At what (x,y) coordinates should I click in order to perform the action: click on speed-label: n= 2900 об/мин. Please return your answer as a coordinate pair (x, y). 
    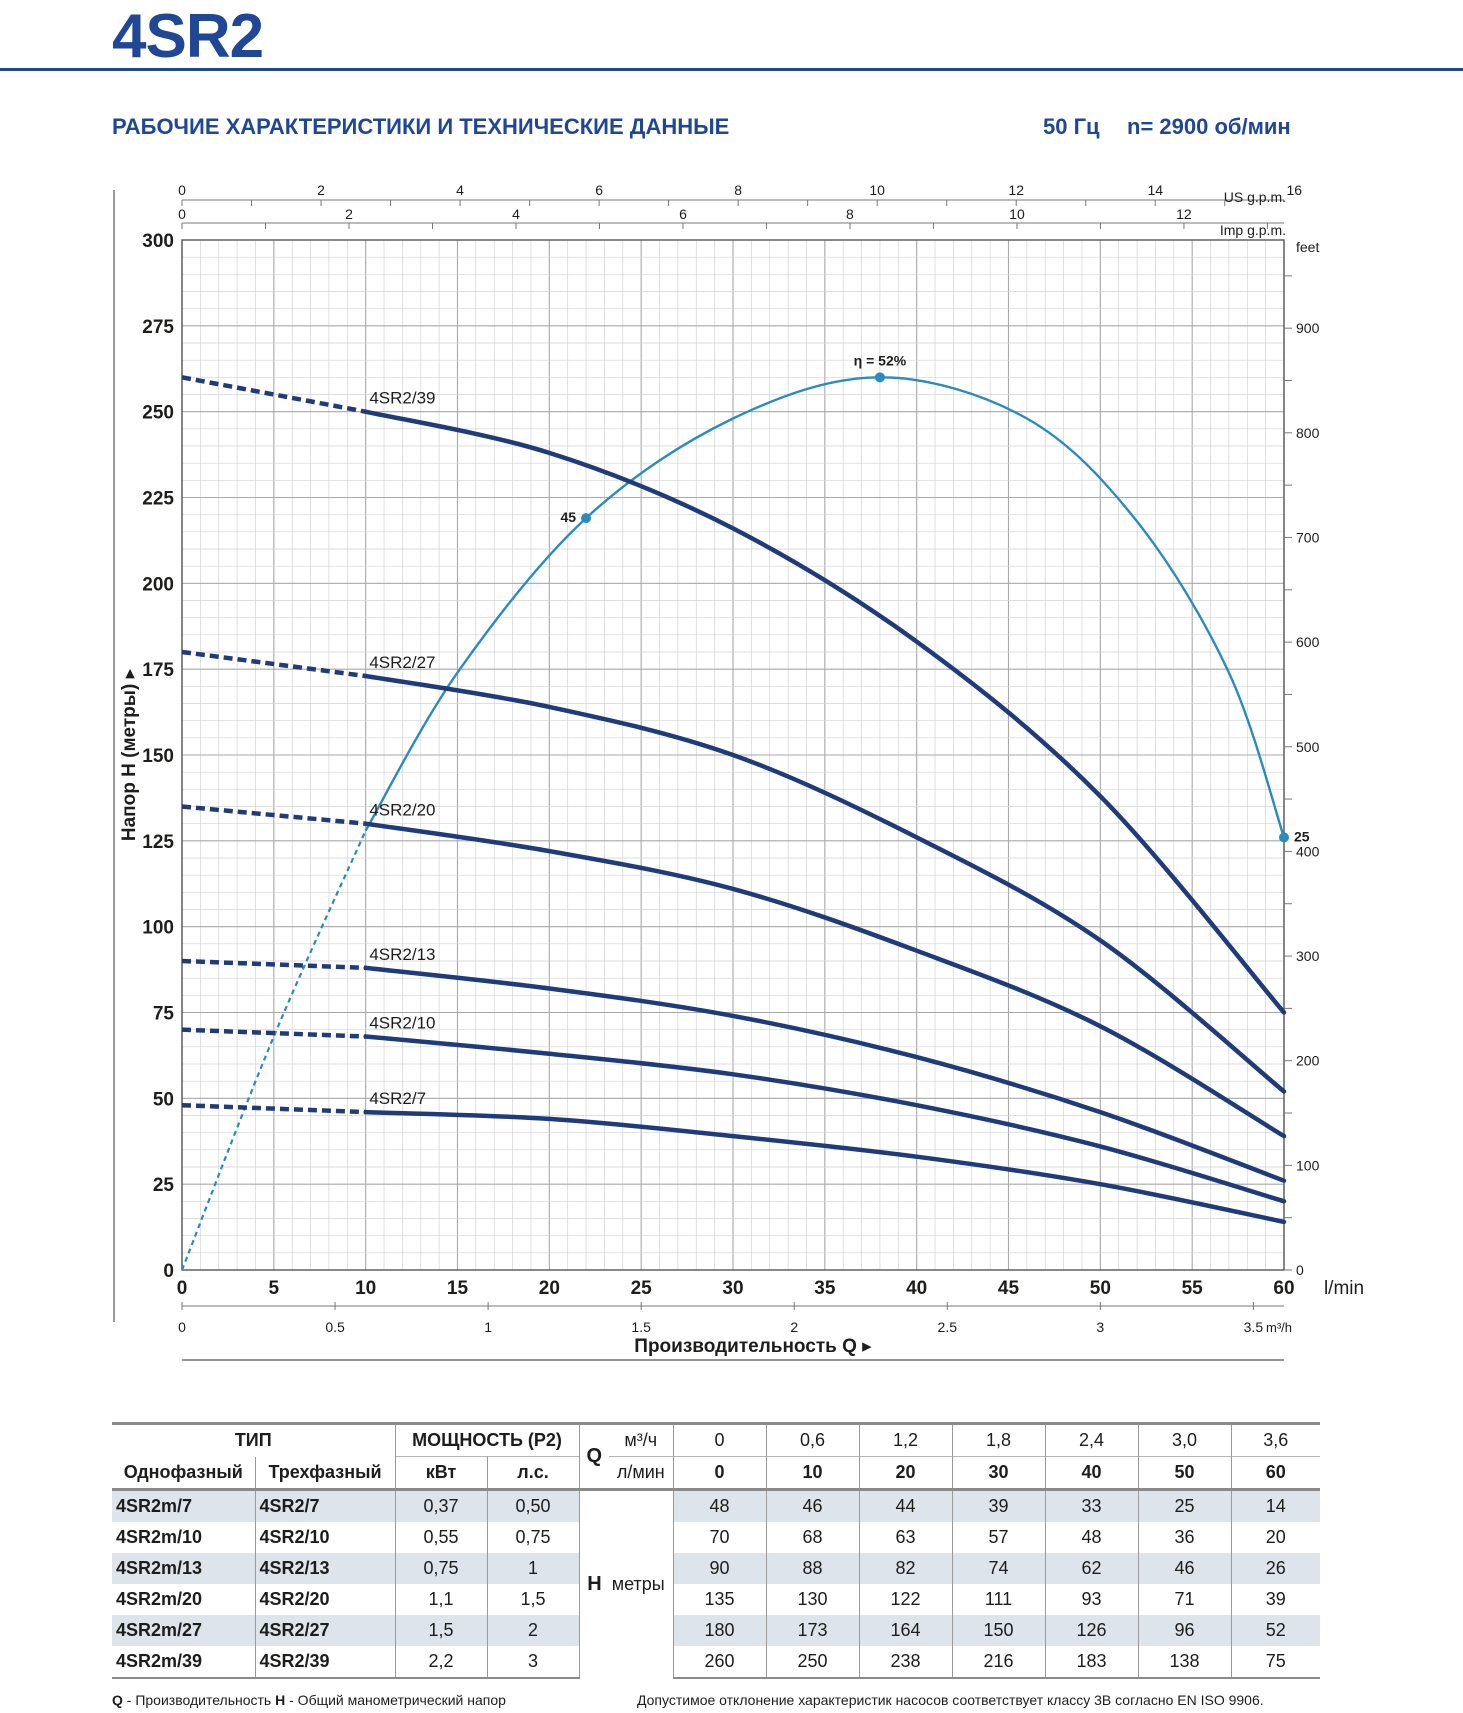
    Looking at the image, I should click on (1209, 126).